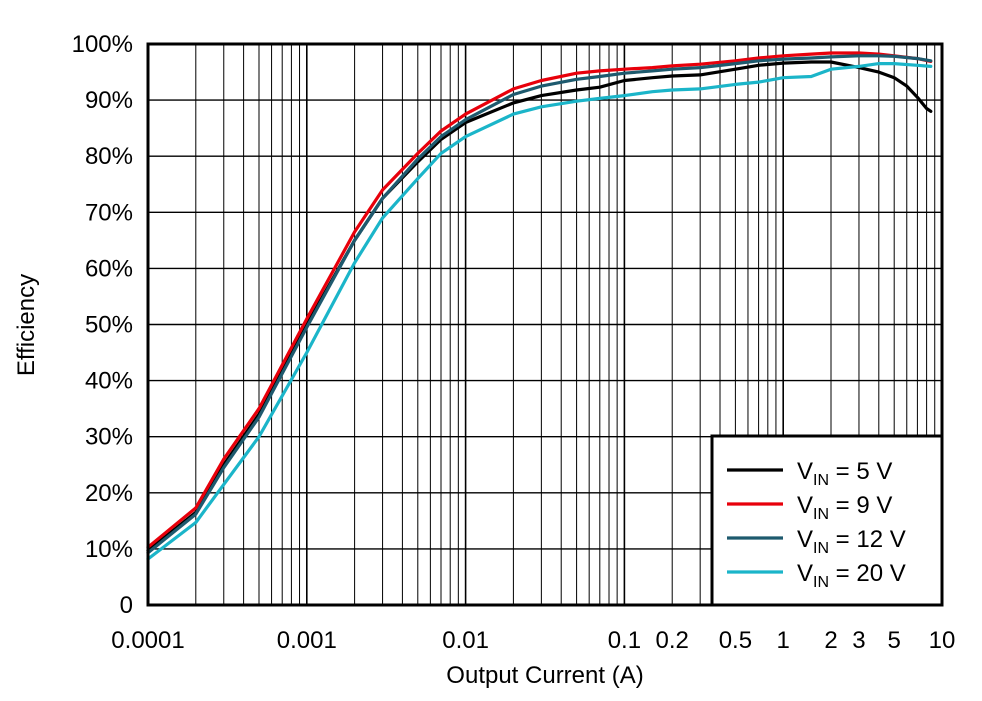  I want to click on y-tick-label: 70%, so click(109, 212).